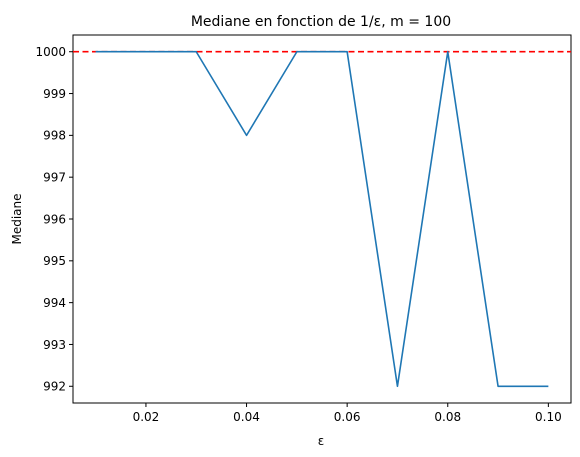 This screenshot has width=580, height=457. I want to click on y-tick-label: 995, so click(54, 261).